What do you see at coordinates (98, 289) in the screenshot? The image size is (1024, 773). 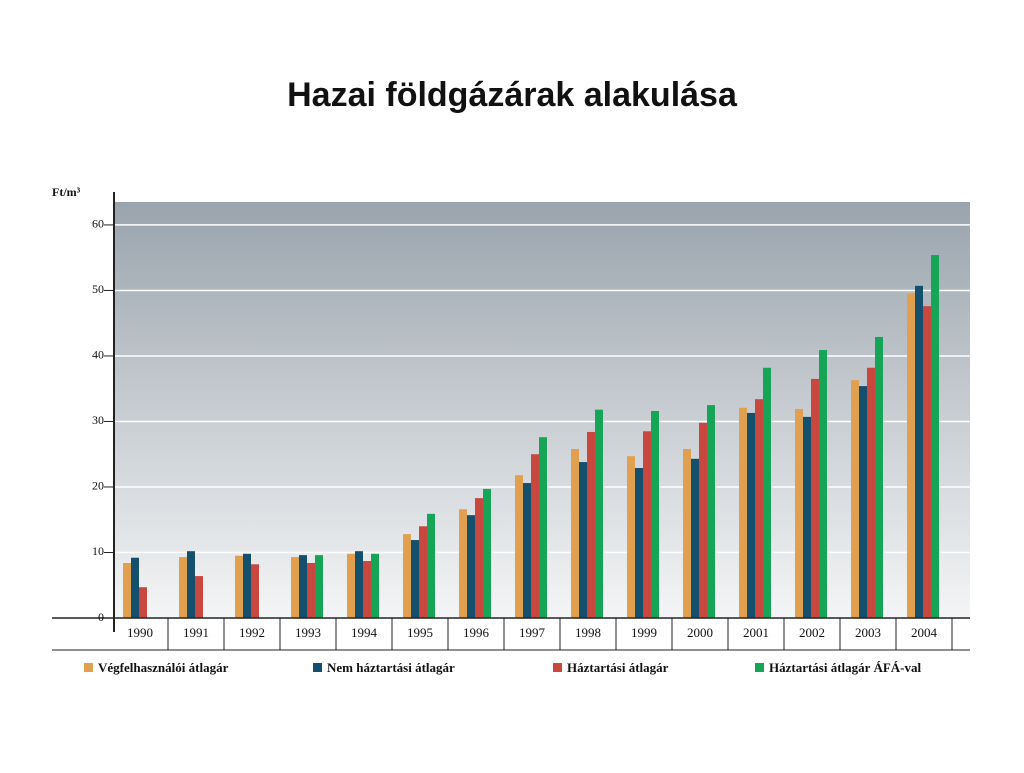 I see `y-tick-label: 50` at bounding box center [98, 289].